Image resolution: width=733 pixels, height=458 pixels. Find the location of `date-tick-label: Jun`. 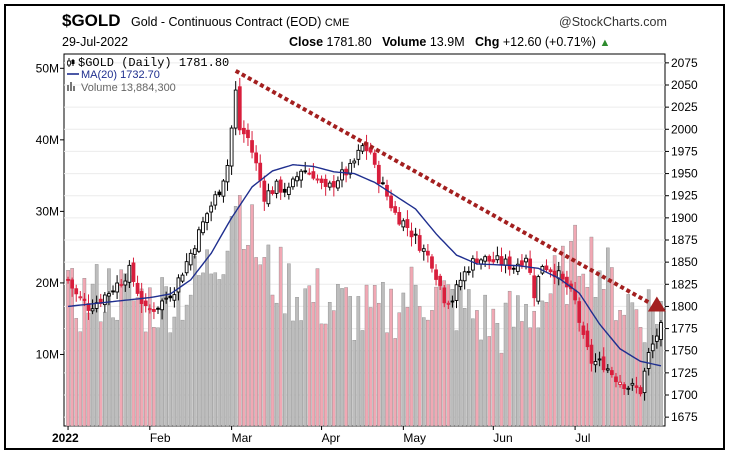

date-tick-label: Jun is located at coordinates (502, 438).